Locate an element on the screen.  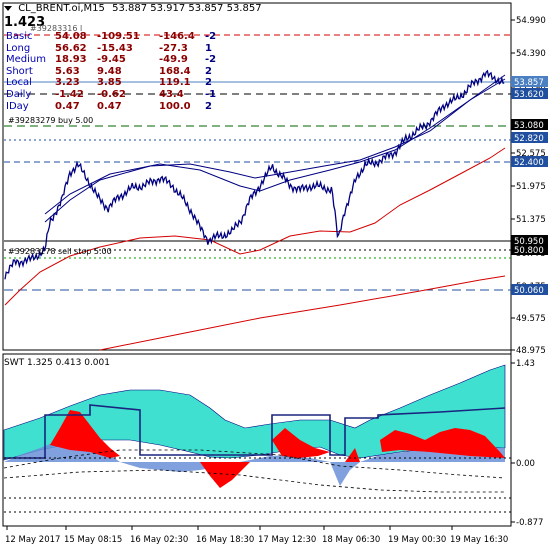
price-marker-label: 50.060 is located at coordinates (529, 291).